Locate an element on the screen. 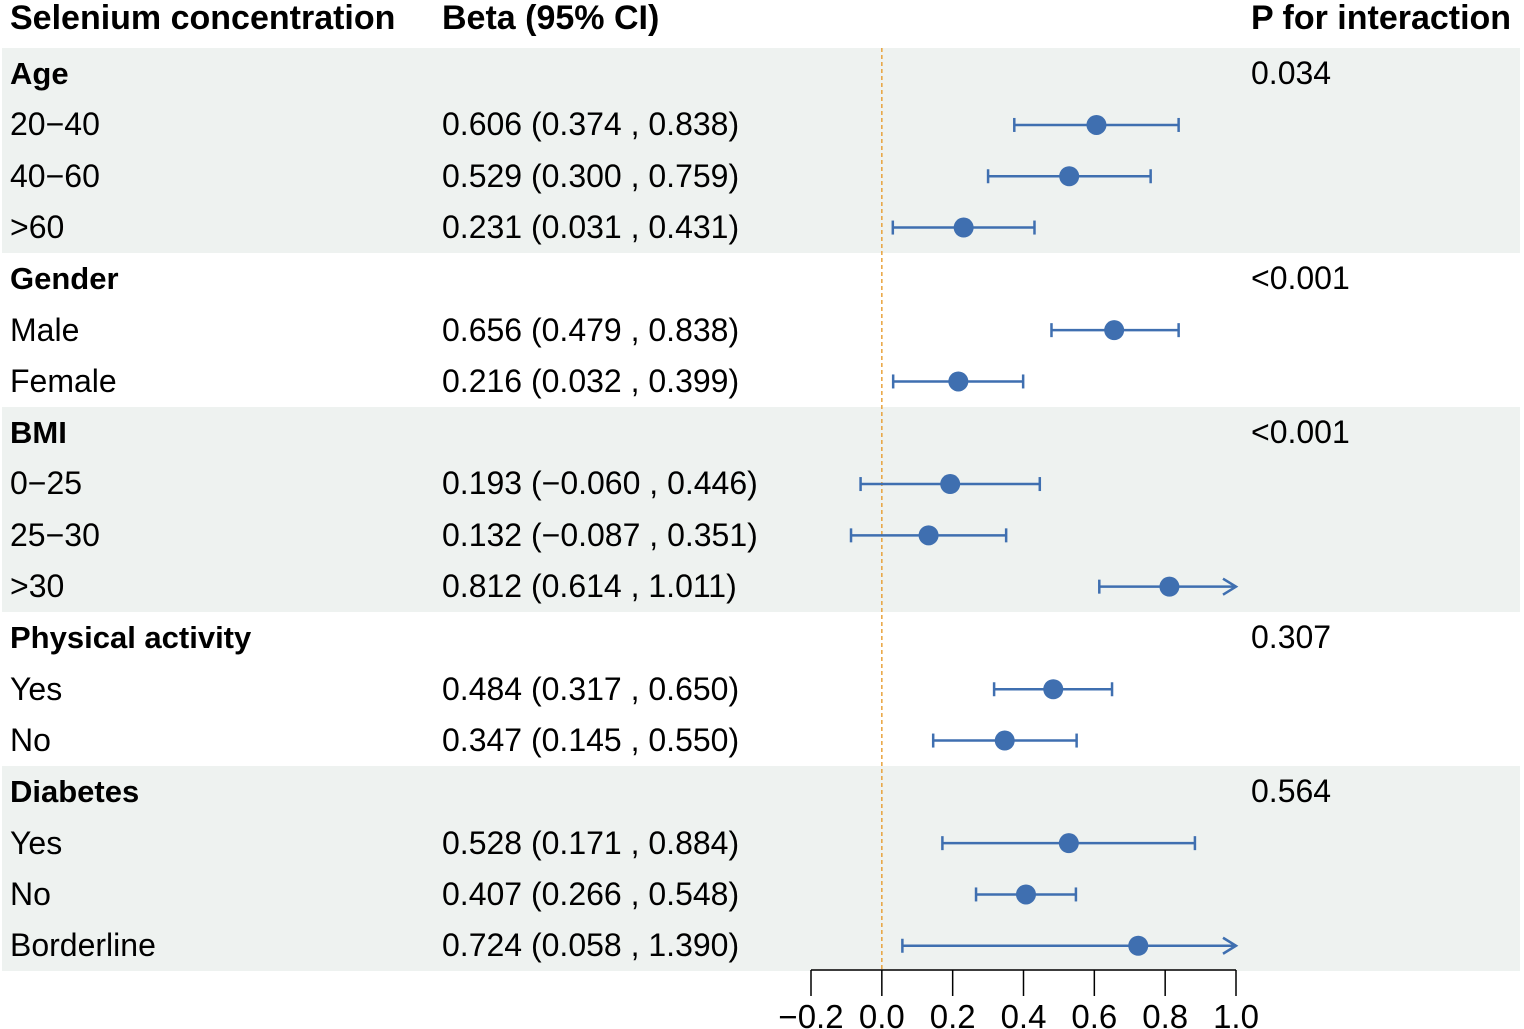 The width and height of the screenshot is (1524, 1029). table-row: Yes 0.484 (0.317 , 0.650) is located at coordinates (762, 689).